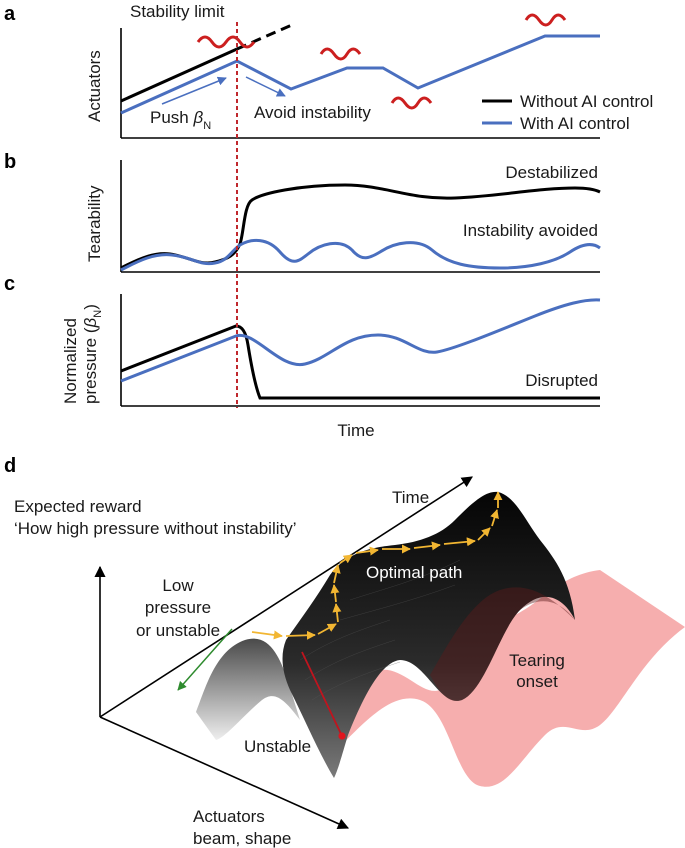 The height and width of the screenshot is (848, 685). What do you see at coordinates (586, 101) in the screenshot?
I see `legend-label-no-ai: Without AI control` at bounding box center [586, 101].